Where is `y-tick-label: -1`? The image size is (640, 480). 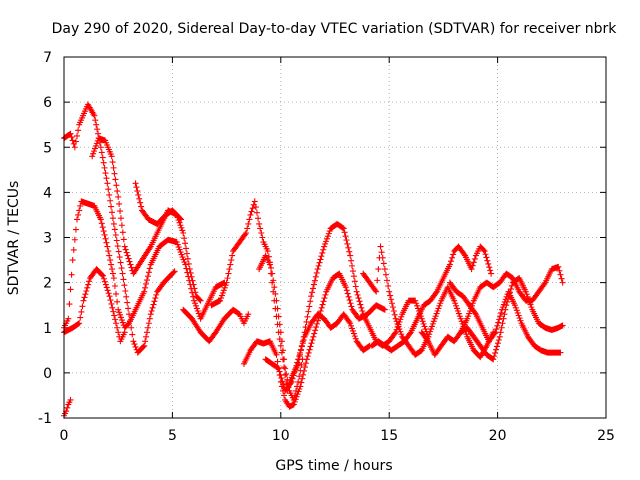
y-tick-label: -1 is located at coordinates (45, 419).